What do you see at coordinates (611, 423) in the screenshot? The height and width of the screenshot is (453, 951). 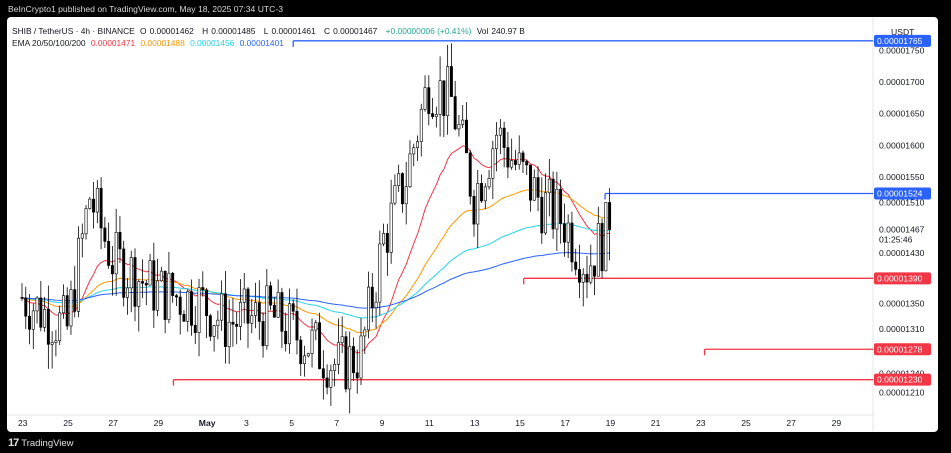 I see `x-tick-label: 19` at bounding box center [611, 423].